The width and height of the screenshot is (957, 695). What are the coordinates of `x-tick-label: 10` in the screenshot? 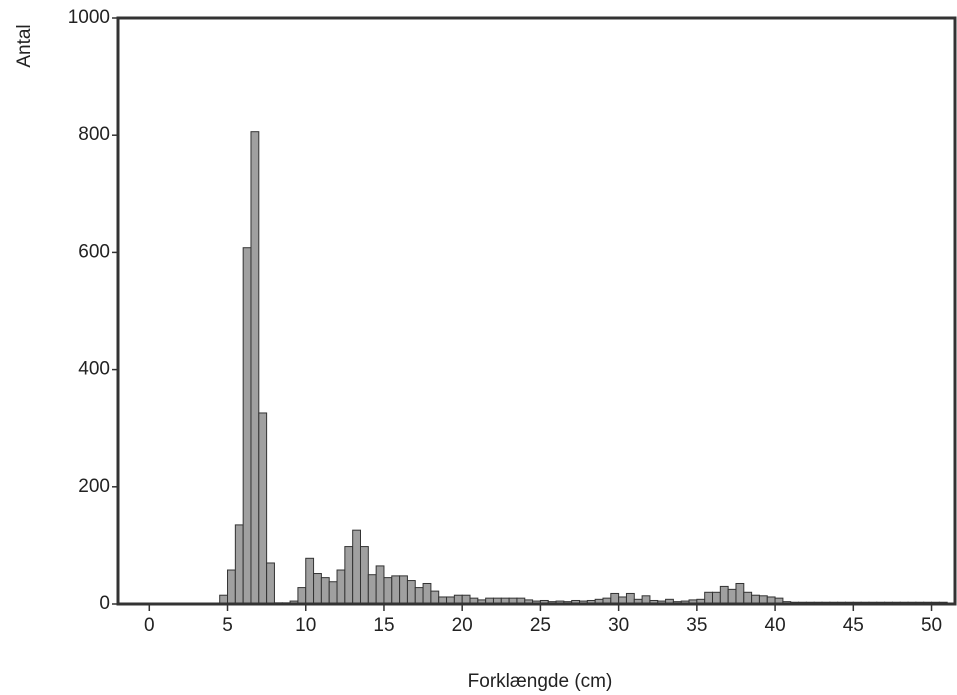 It's located at (305, 625).